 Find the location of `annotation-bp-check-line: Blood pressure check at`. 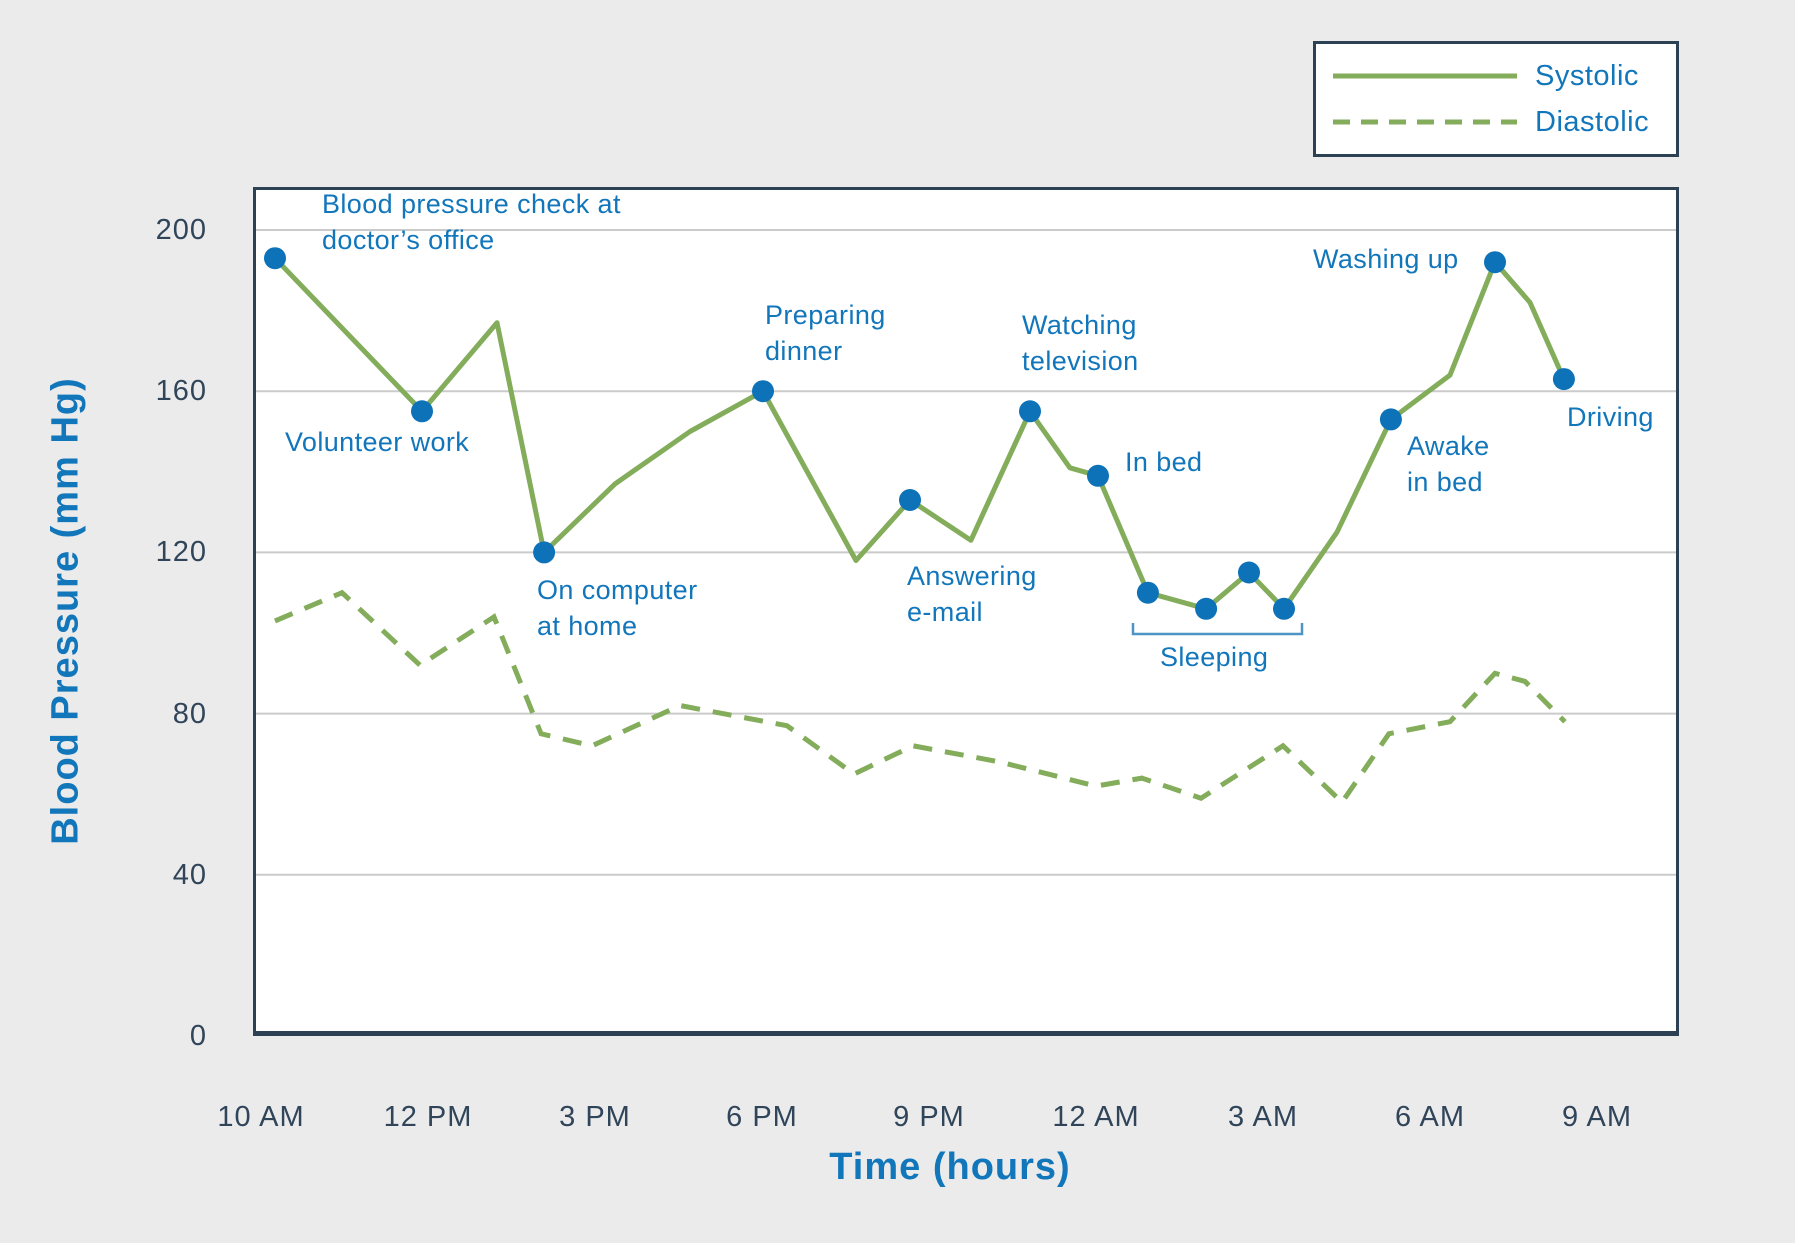

annotation-bp-check-line: Blood pressure check at is located at coordinates (471, 204).